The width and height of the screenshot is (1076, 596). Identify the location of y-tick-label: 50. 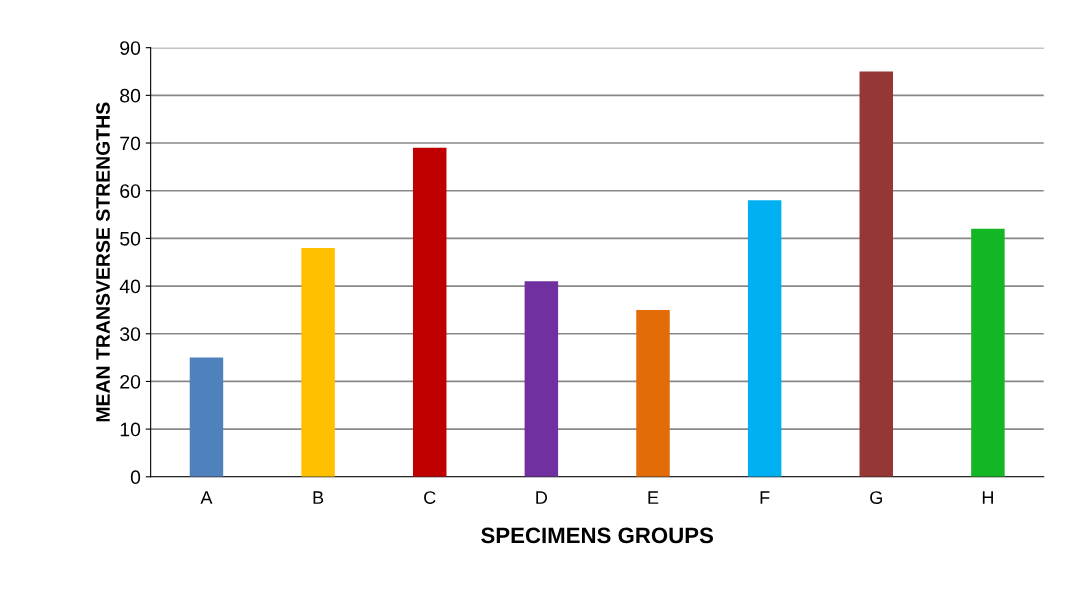
(130, 238).